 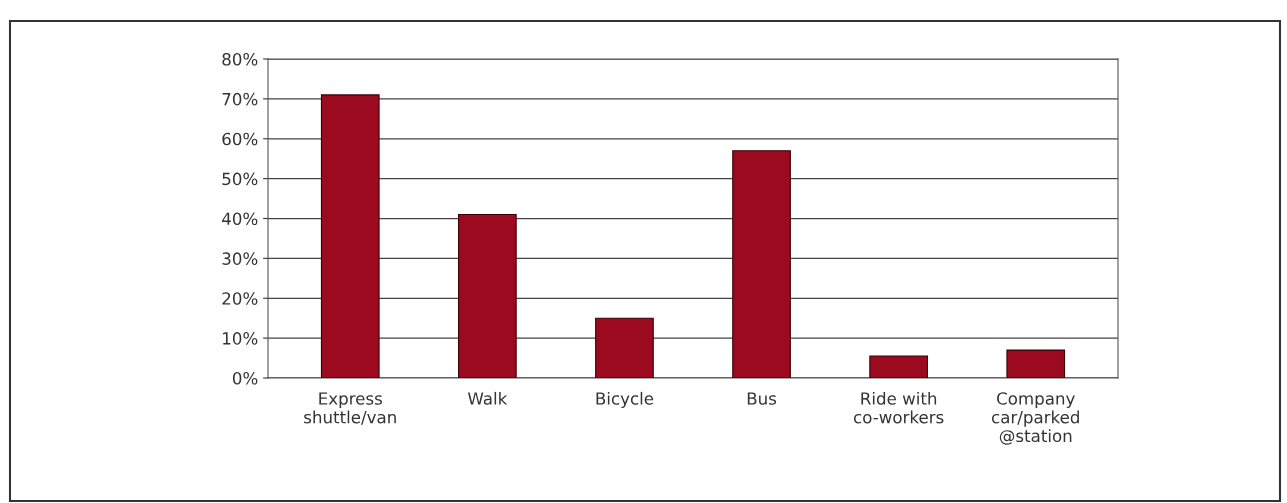 I want to click on y-tick-label: 80%, so click(x=240, y=59).